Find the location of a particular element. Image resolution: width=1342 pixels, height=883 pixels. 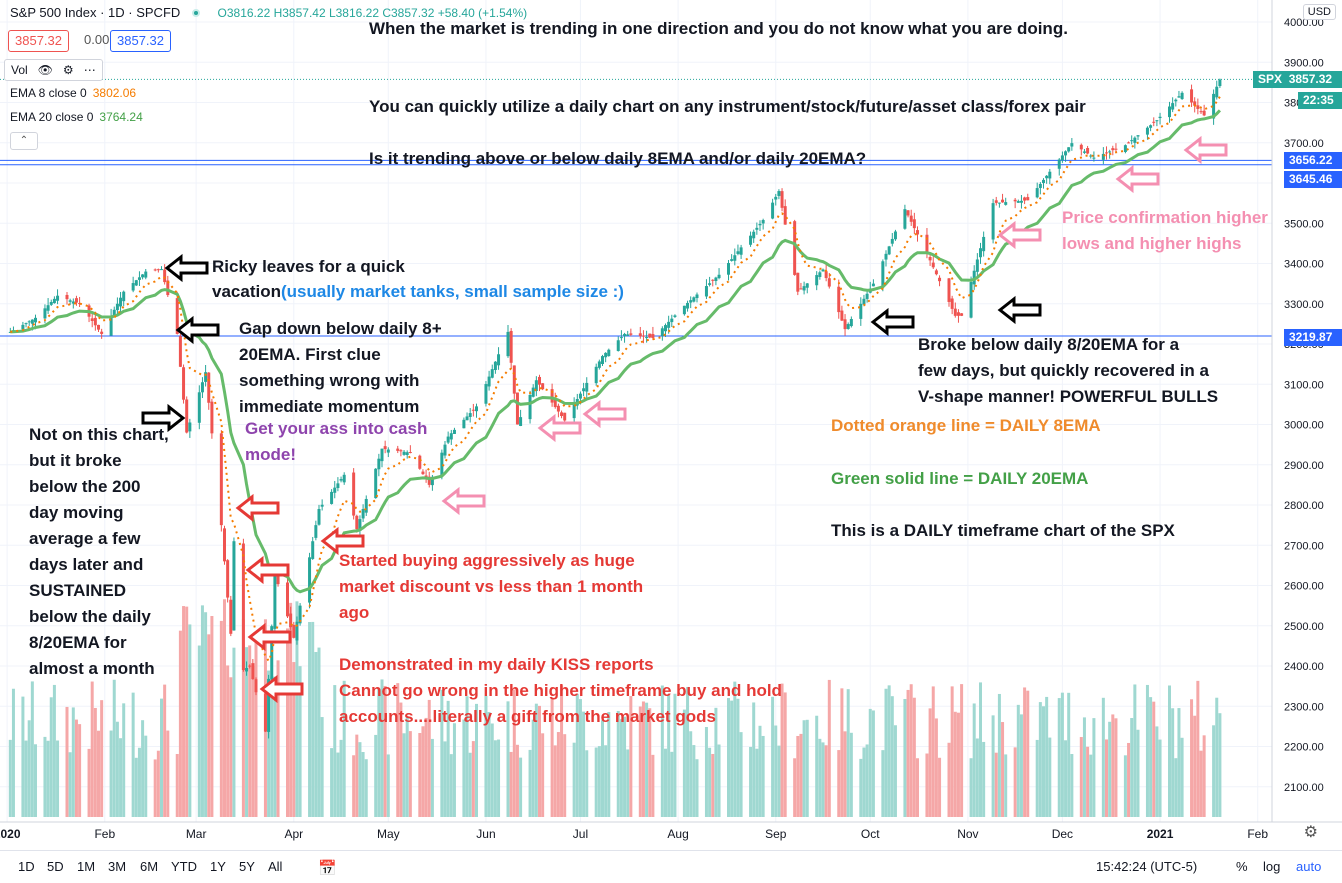

auto-toggle: auto is located at coordinates (1309, 866).